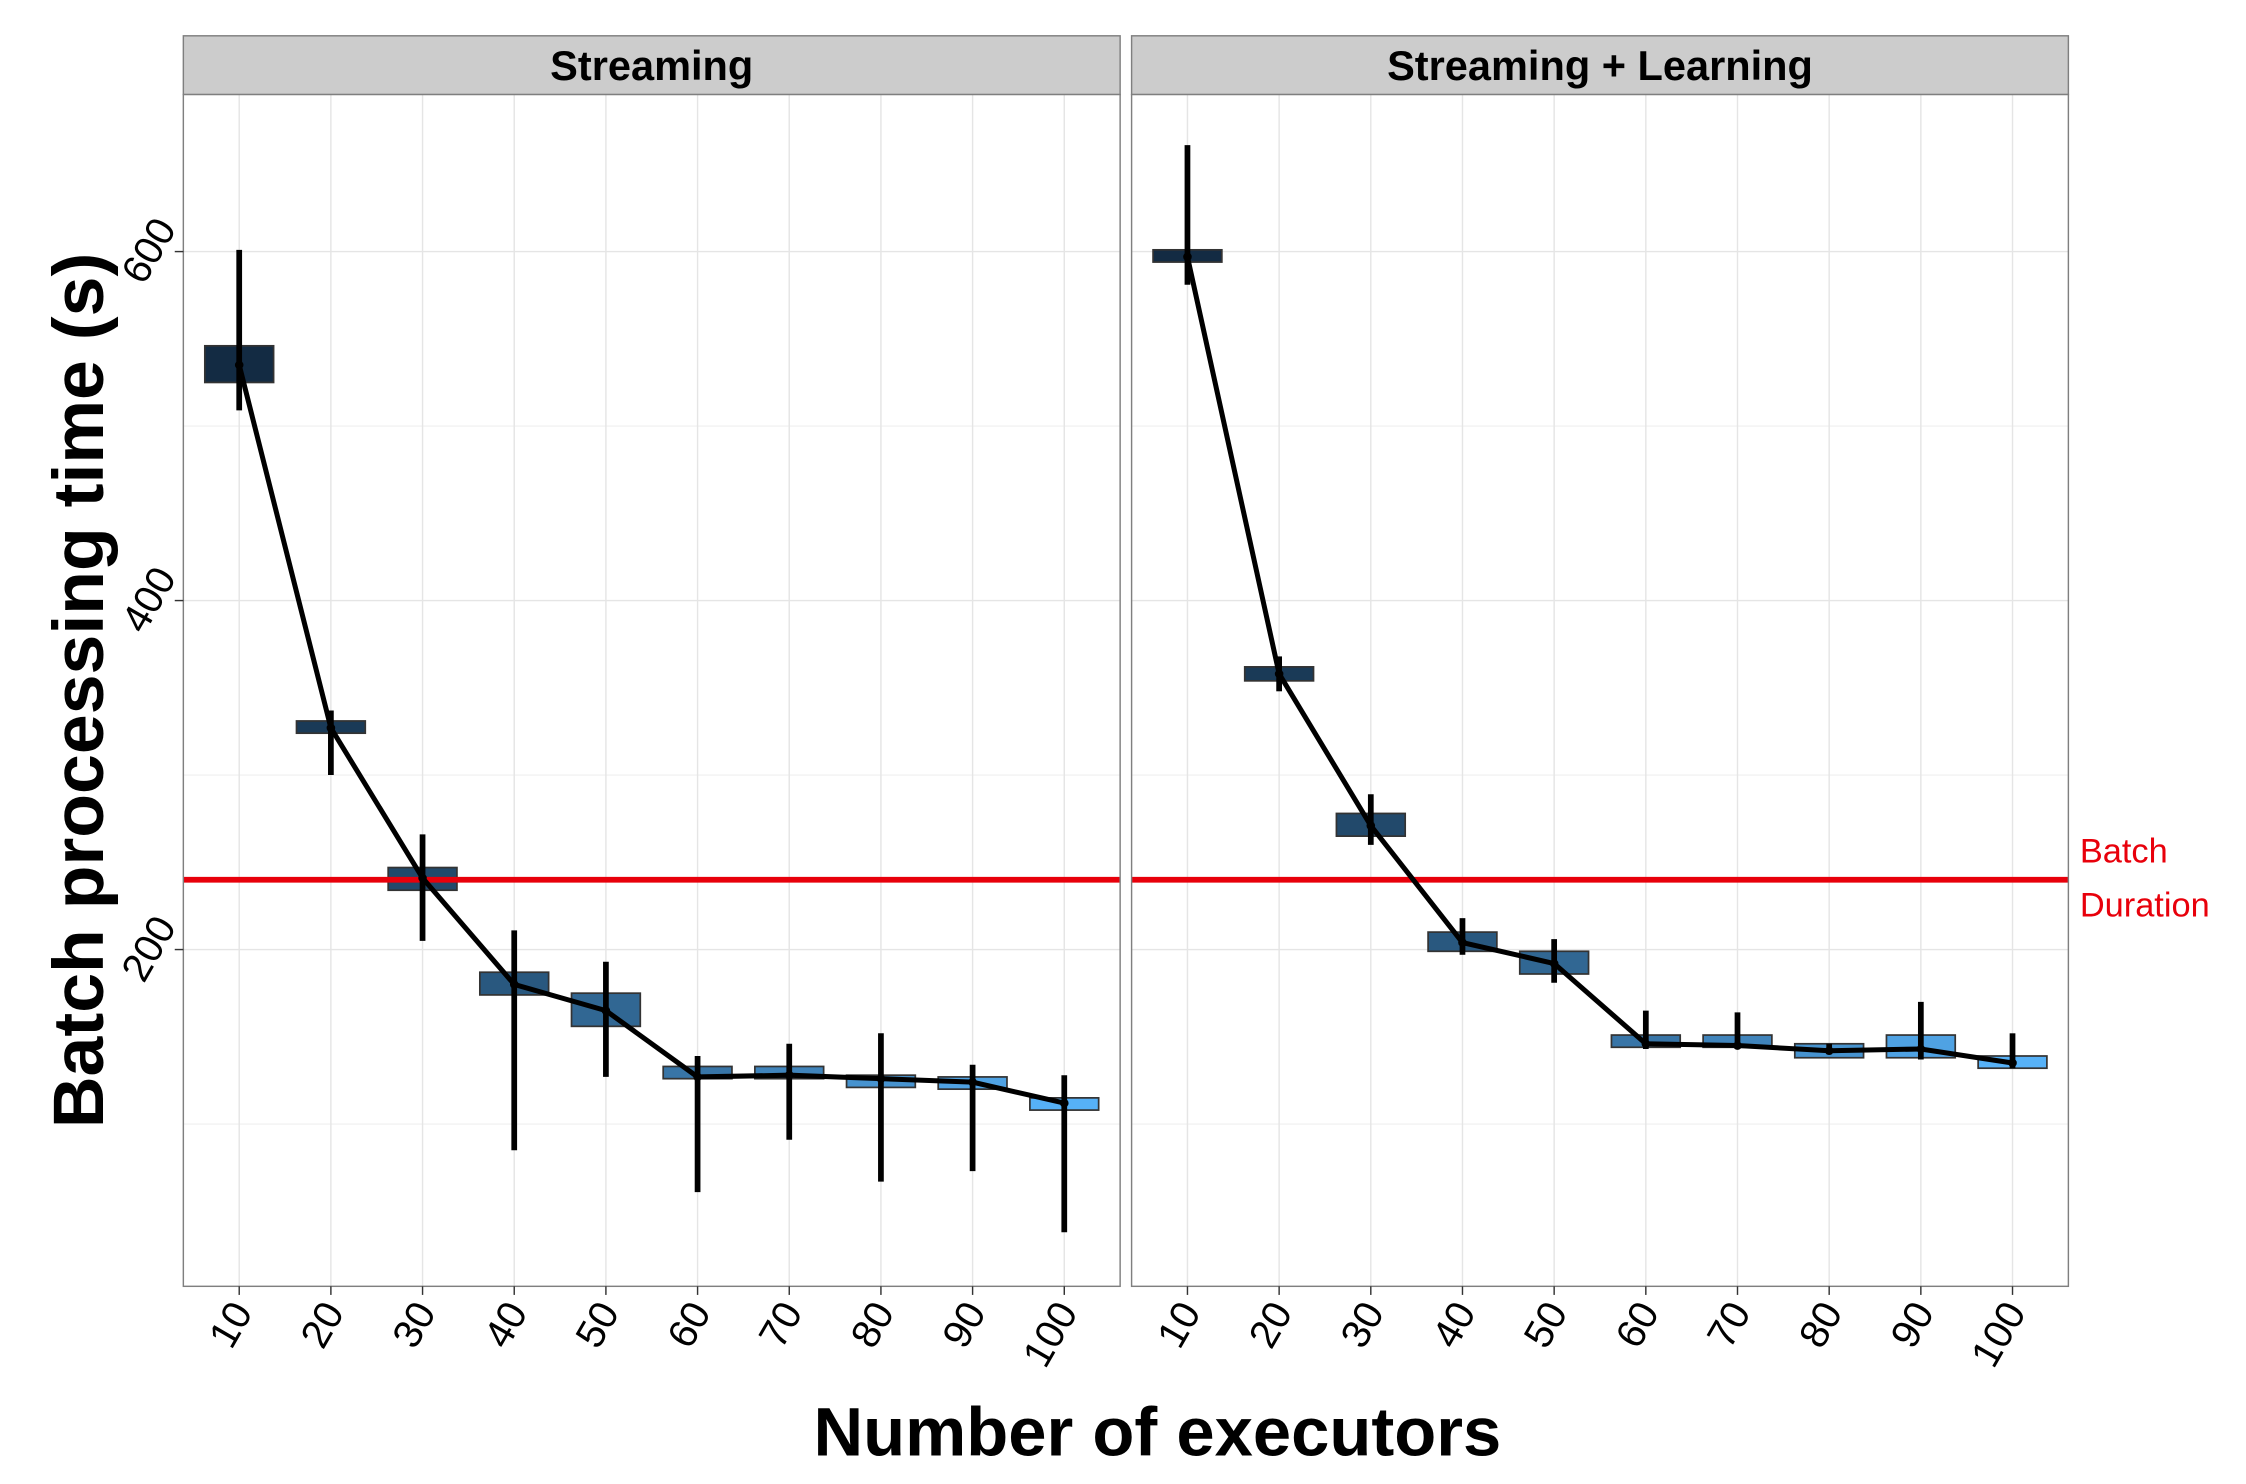 The width and height of the screenshot is (2246, 1484). Describe the element at coordinates (149, 251) in the screenshot. I see `y-tick-label: 600` at that location.